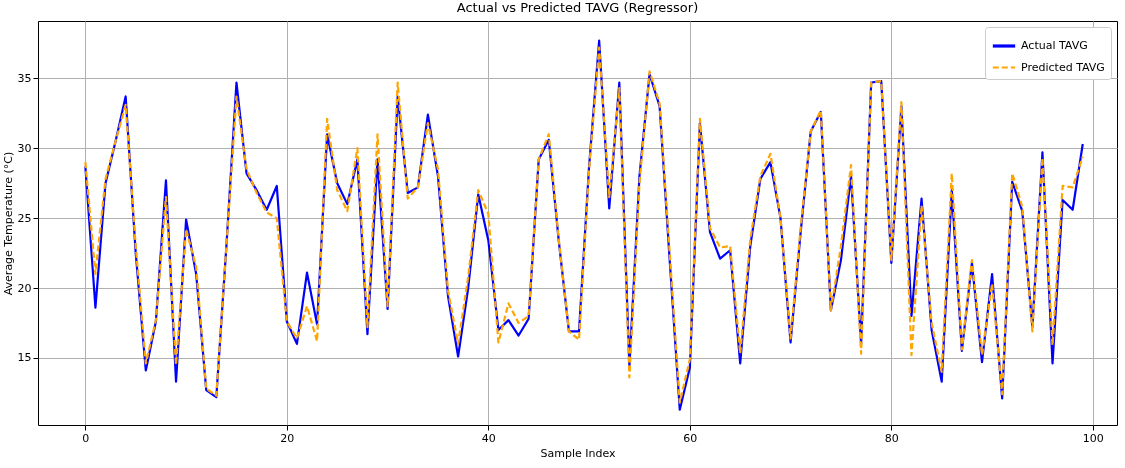 The height and width of the screenshot is (468, 1125). What do you see at coordinates (577, 7) in the screenshot?
I see `chart-title: Actual vs Predicted TAVG (Regressor)` at bounding box center [577, 7].